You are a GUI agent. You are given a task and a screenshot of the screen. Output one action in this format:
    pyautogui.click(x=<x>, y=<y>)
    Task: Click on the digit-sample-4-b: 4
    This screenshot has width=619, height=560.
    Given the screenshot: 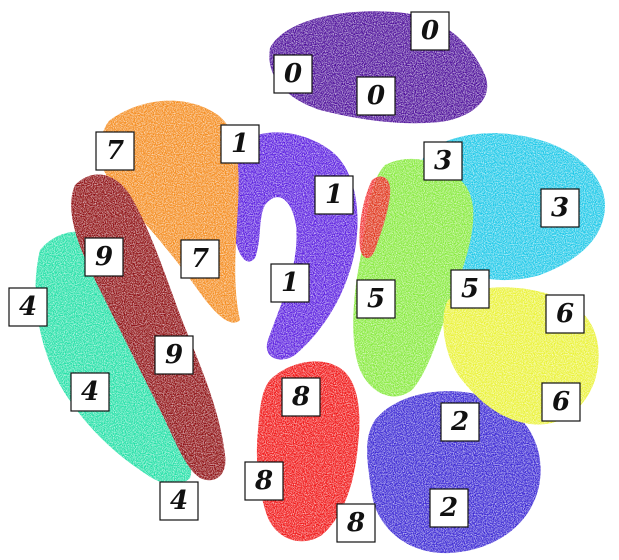 What is the action you would take?
    pyautogui.click(x=90, y=392)
    